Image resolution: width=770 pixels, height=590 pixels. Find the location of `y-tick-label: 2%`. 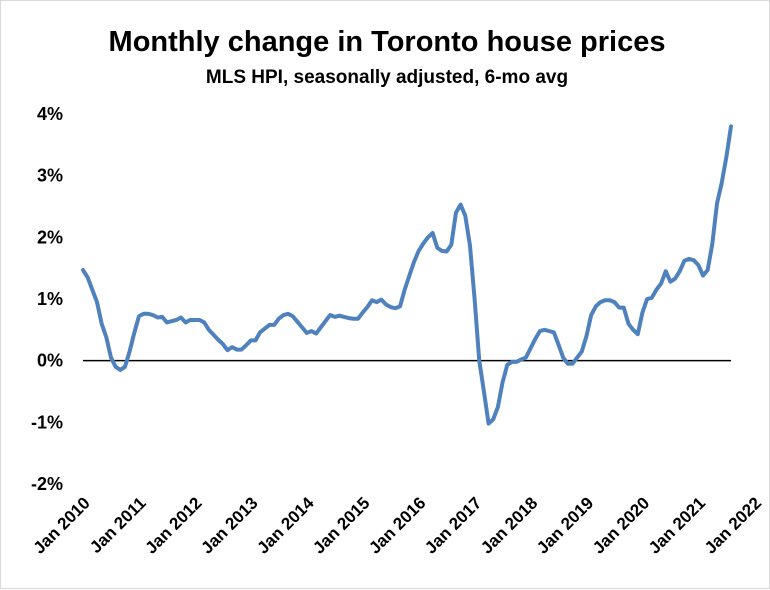

y-tick-label: 2% is located at coordinates (50, 237).